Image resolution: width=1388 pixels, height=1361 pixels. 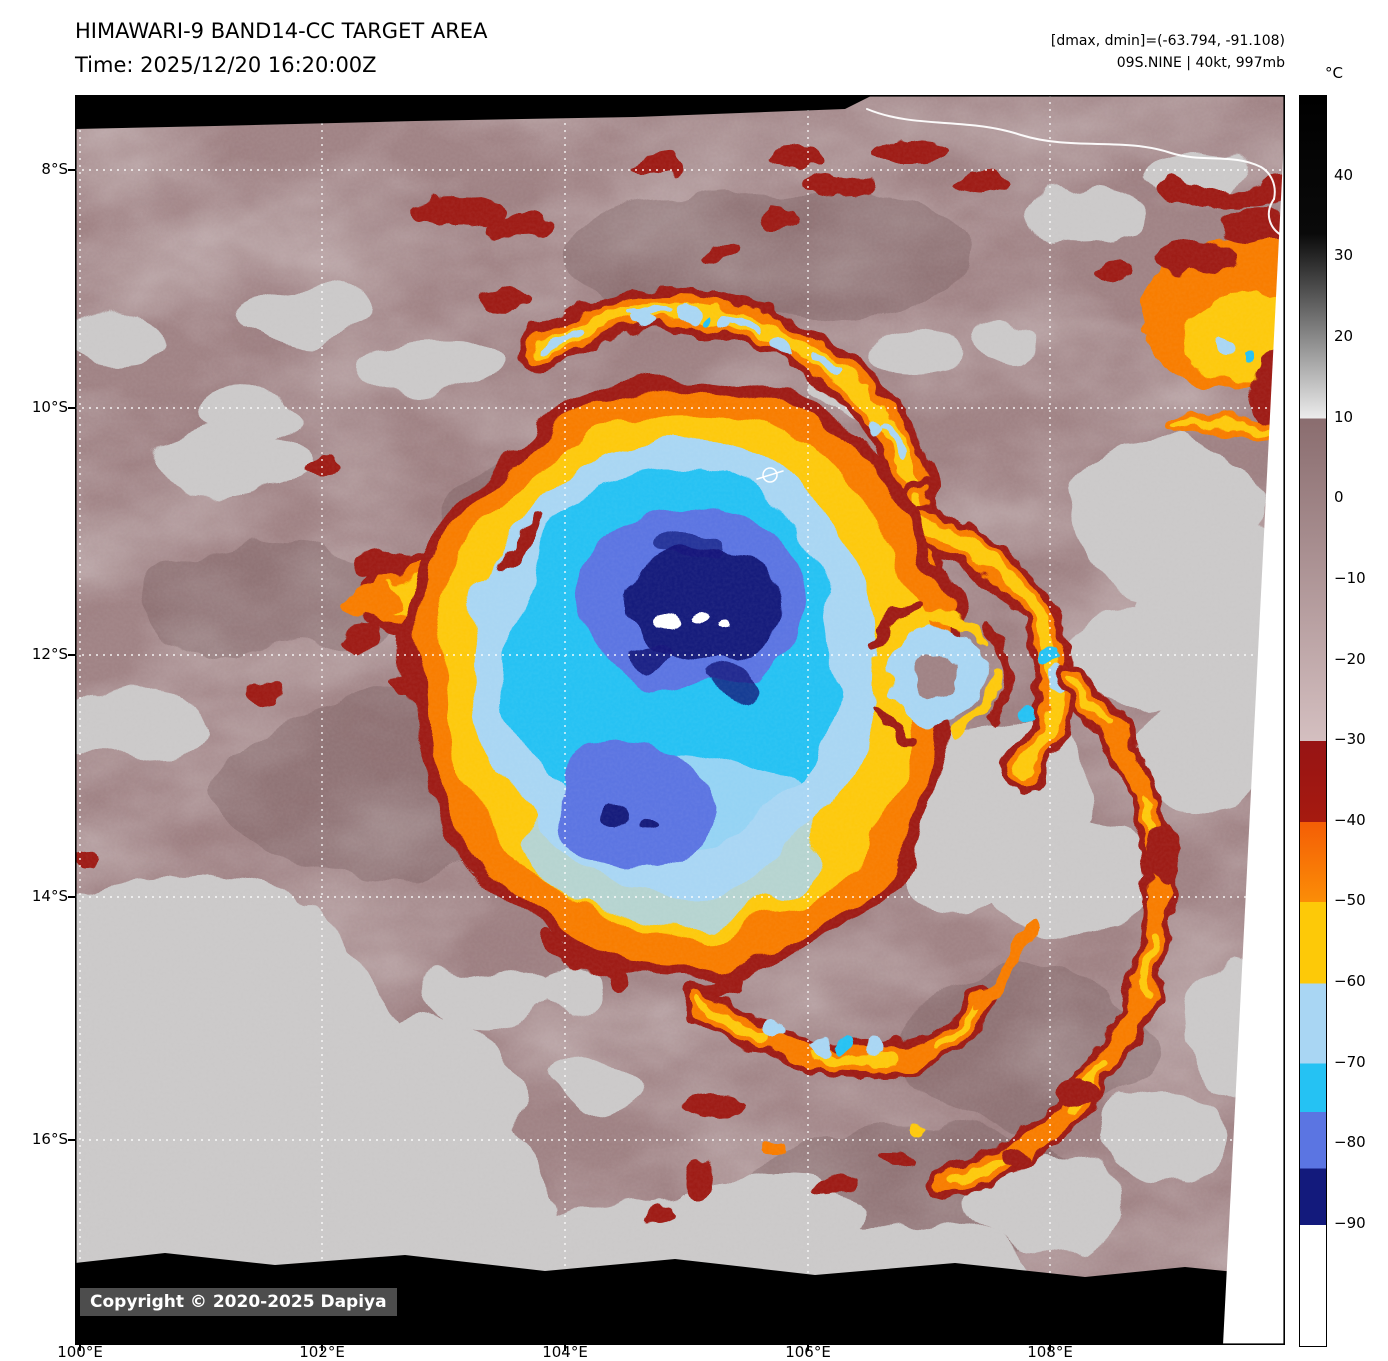 What do you see at coordinates (1350, 1223) in the screenshot?
I see `colorbar-tick-m90: −90` at bounding box center [1350, 1223].